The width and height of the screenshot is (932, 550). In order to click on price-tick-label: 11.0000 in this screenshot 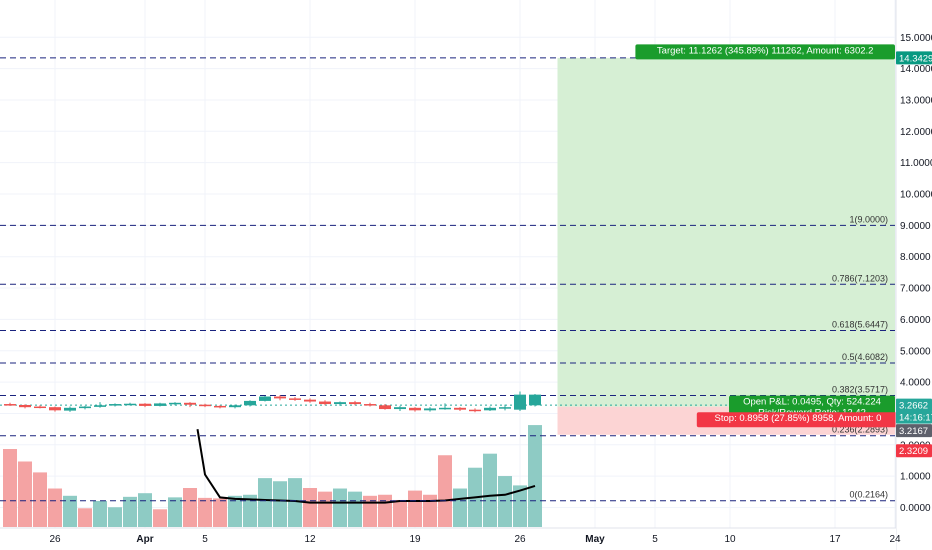, I will do `click(916, 163)`.